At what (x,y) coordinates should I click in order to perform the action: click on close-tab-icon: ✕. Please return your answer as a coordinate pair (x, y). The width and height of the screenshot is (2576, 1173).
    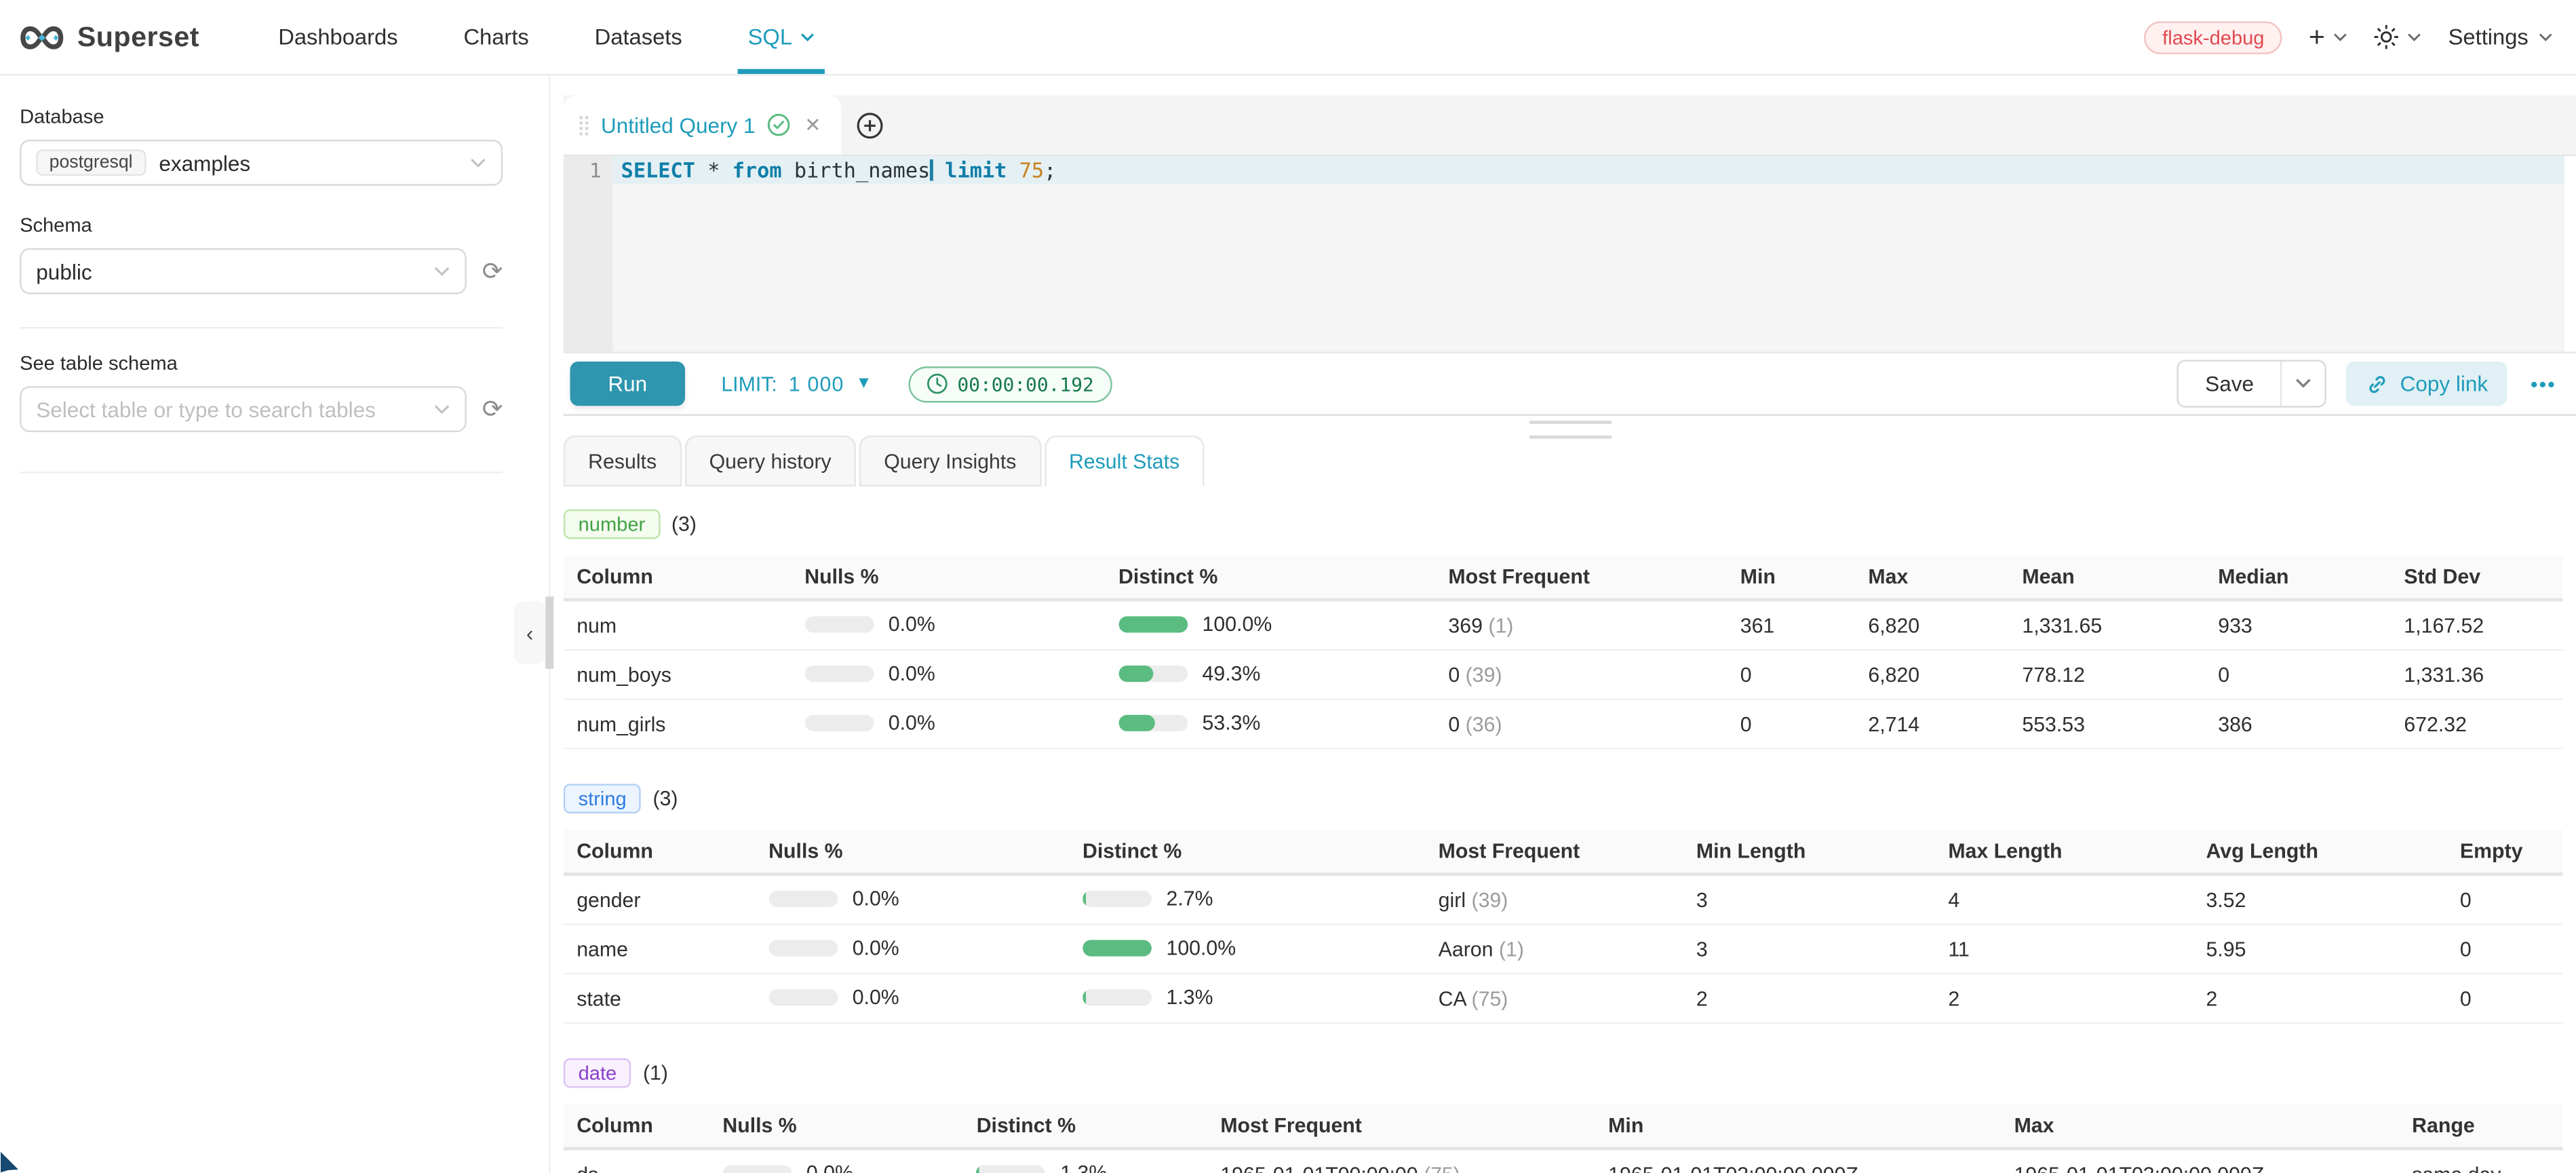
    Looking at the image, I should click on (812, 125).